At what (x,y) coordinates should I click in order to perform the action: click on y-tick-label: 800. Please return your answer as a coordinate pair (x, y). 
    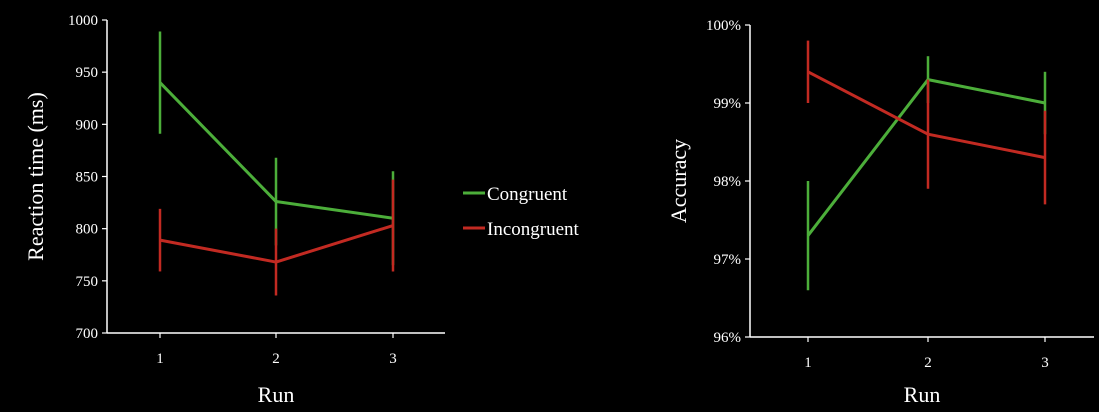
    Looking at the image, I should click on (87, 230).